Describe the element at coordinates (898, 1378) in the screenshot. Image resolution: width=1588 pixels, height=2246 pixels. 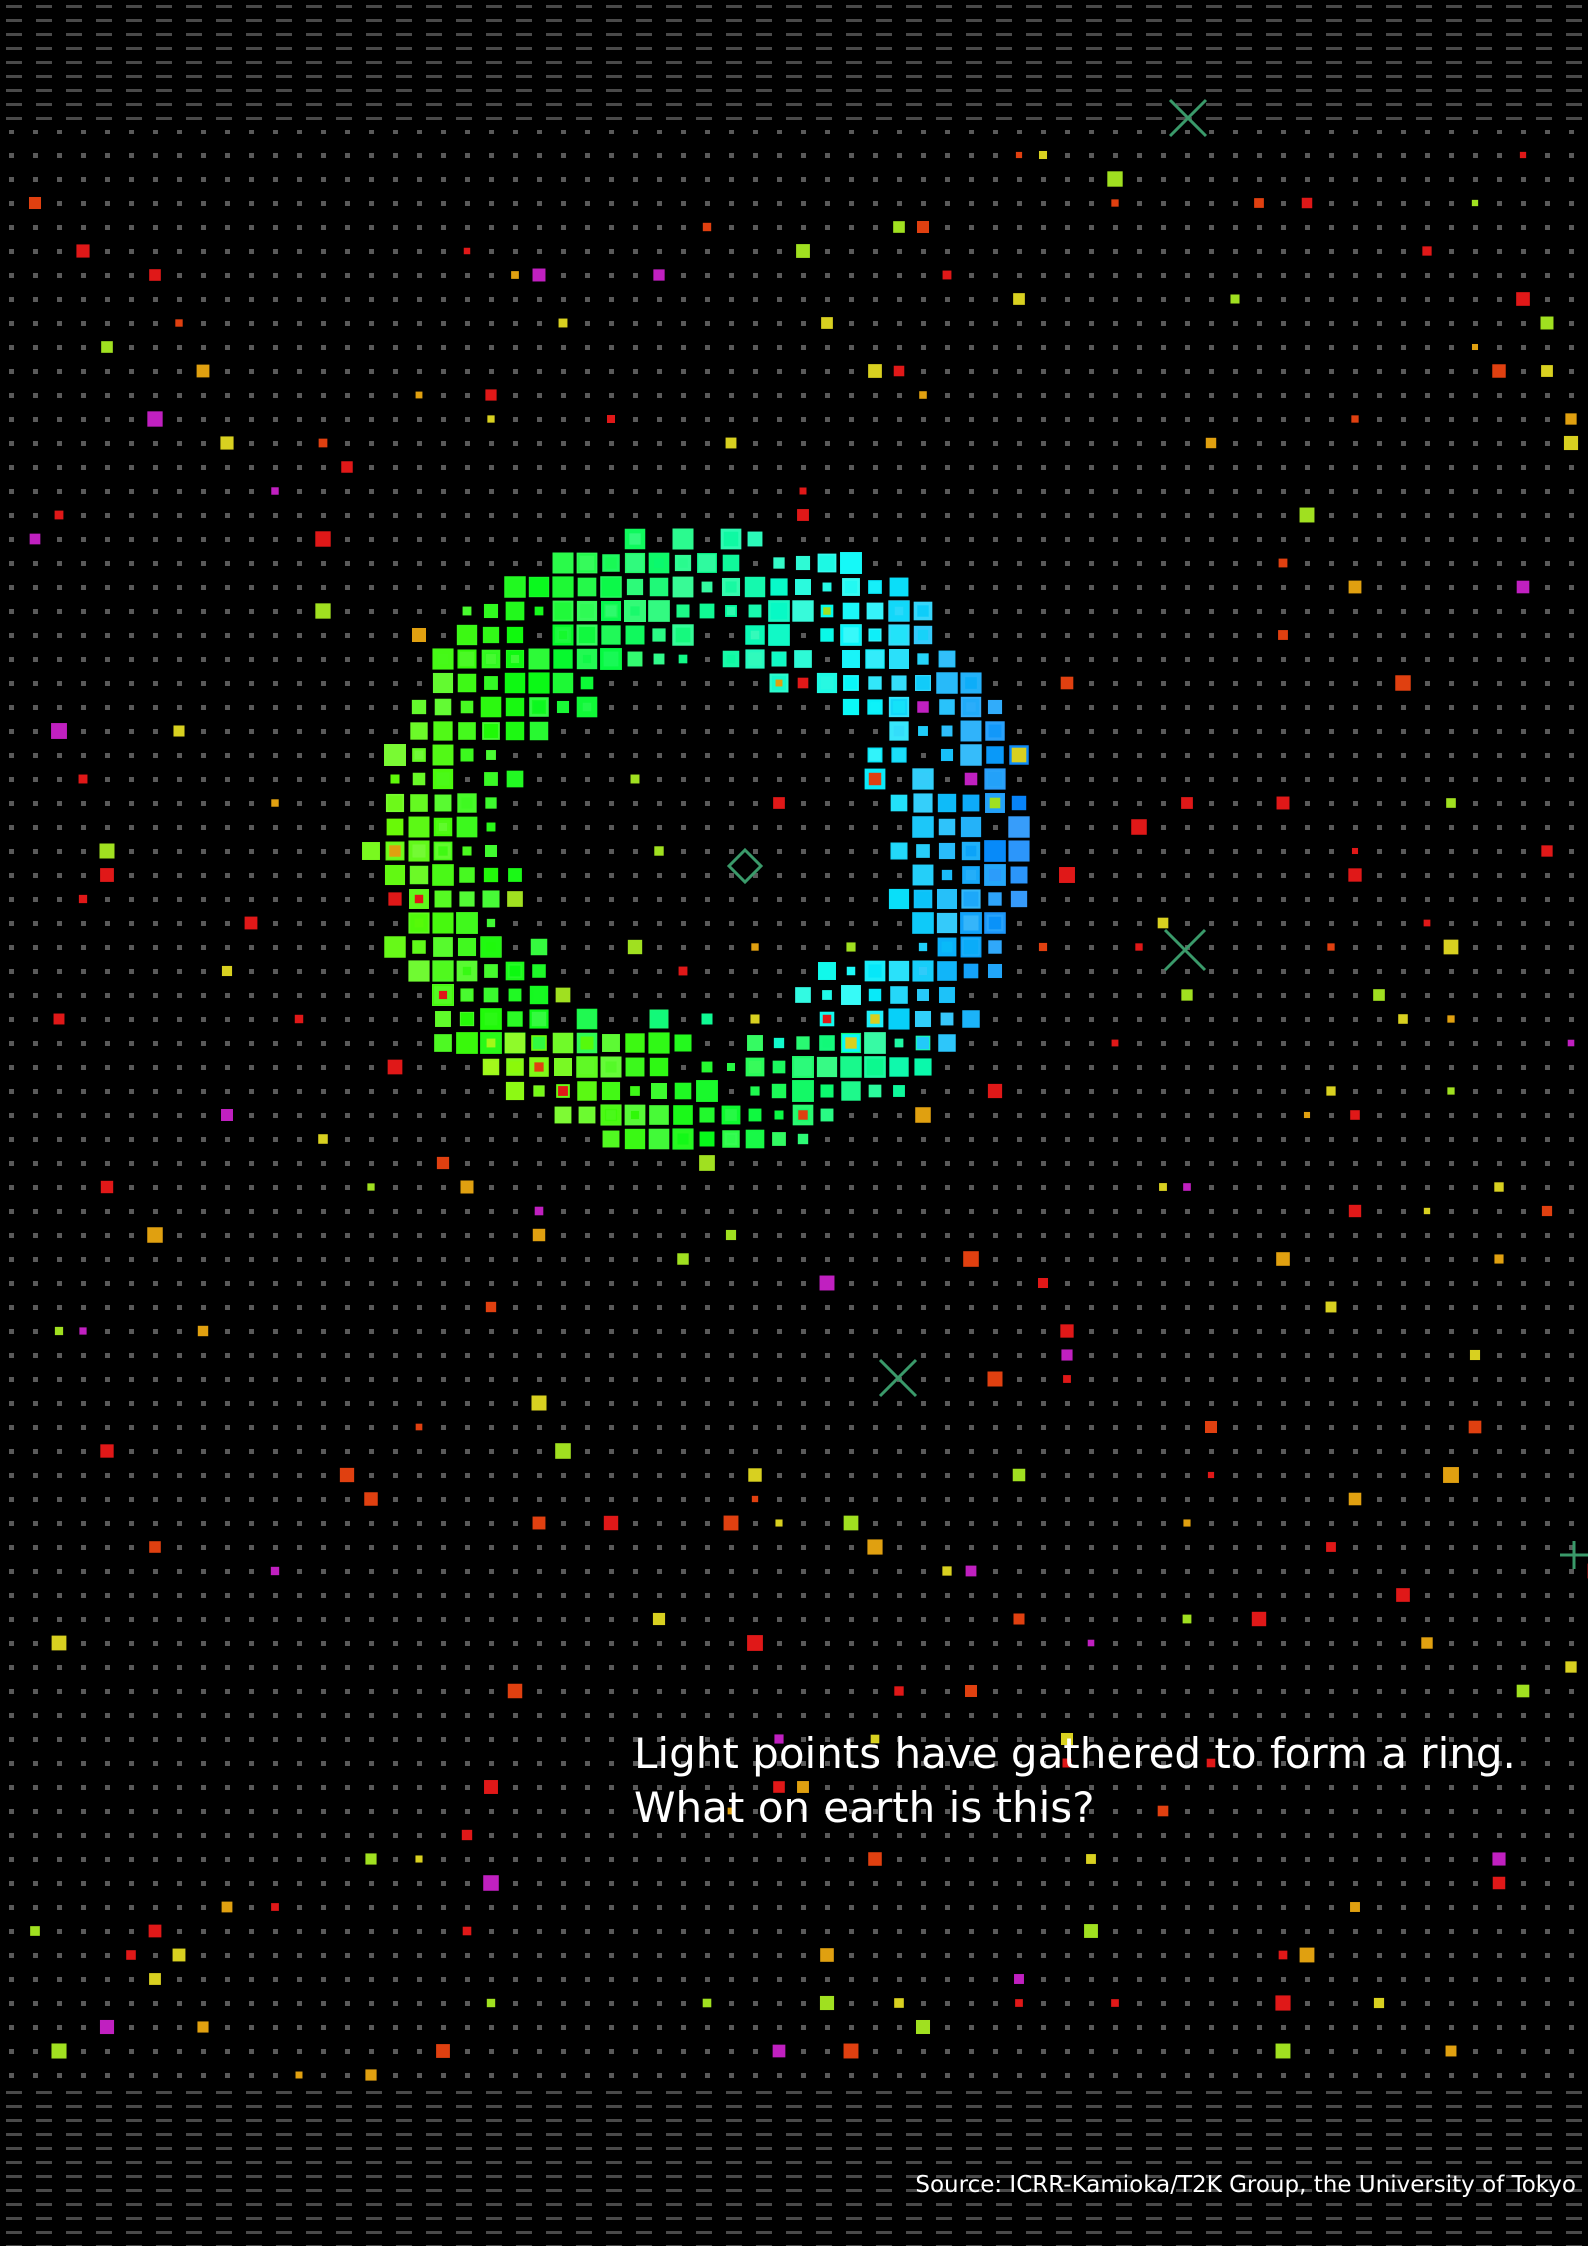
I see `x-marker` at that location.